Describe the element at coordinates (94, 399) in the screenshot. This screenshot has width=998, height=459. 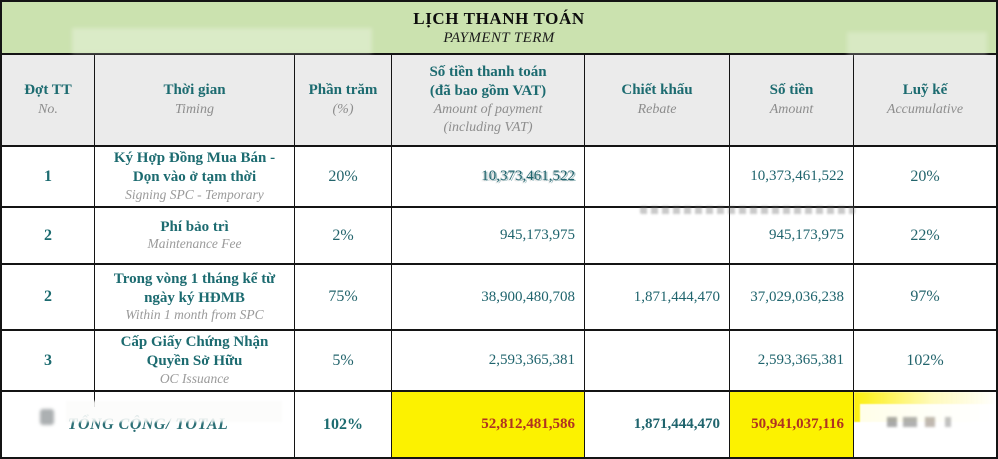
I see `column-divider-tick` at that location.